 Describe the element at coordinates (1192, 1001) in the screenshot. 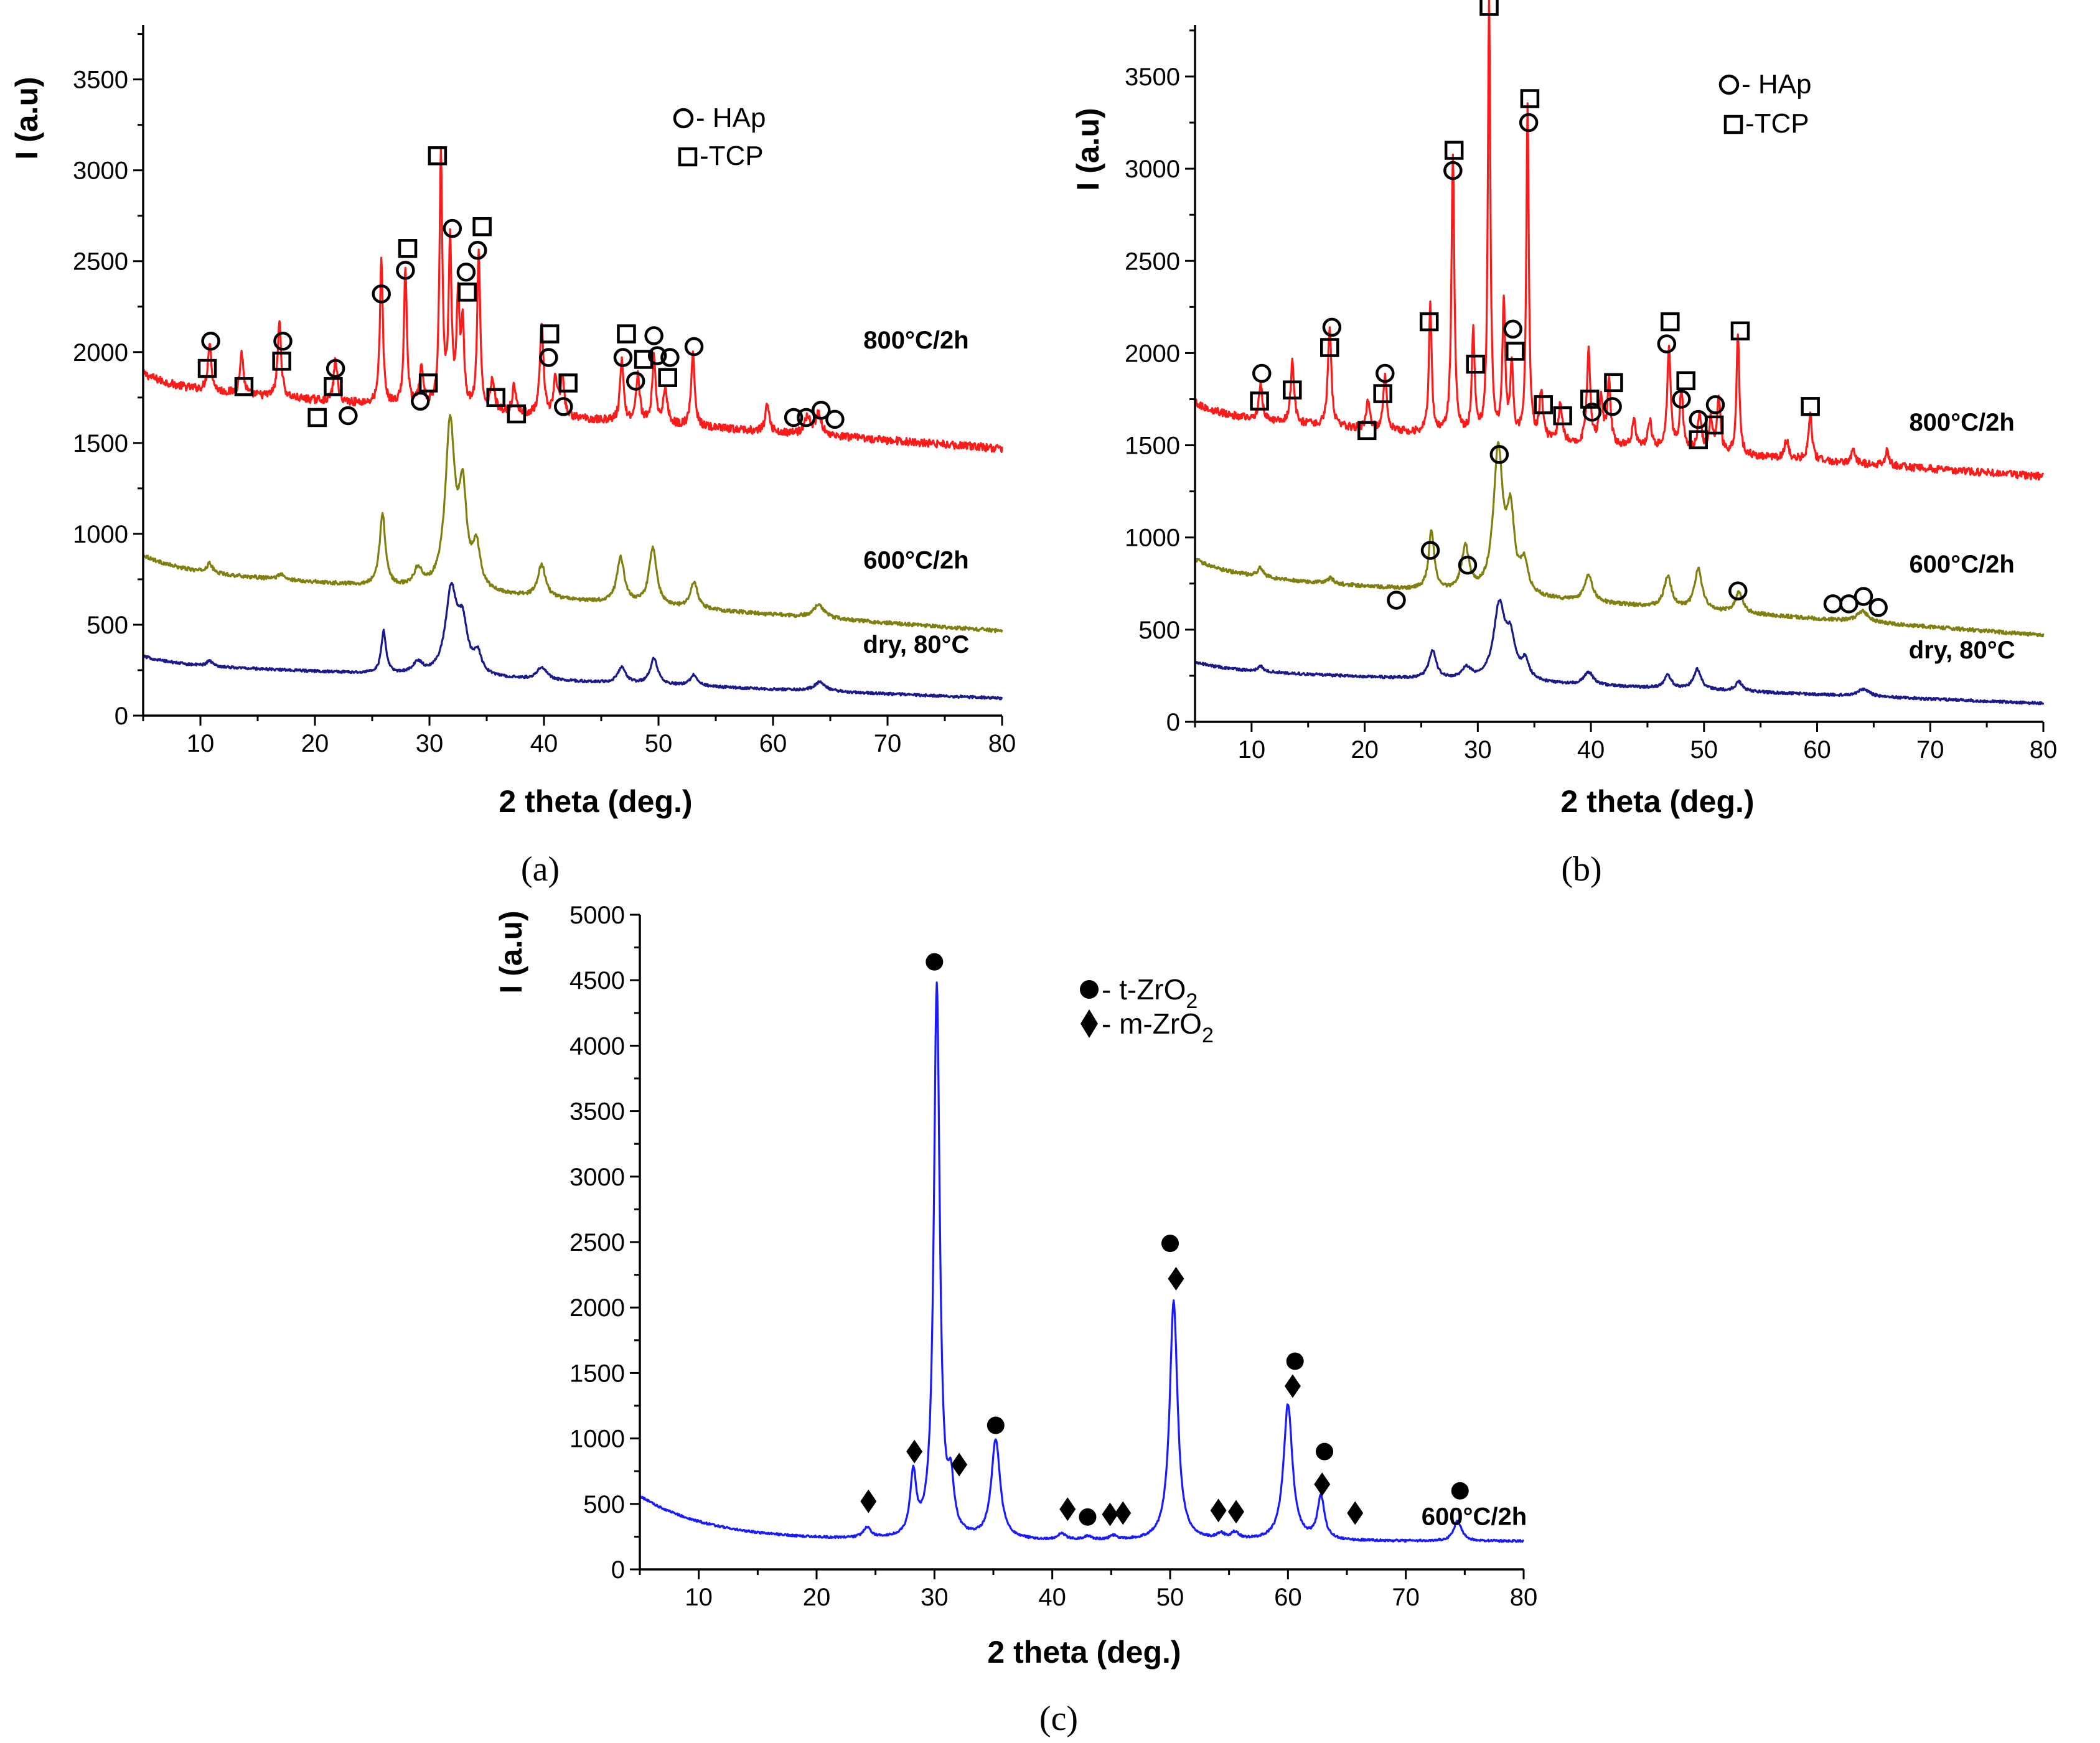

I see `panel-c-legend-tzro2-sub: 2` at that location.